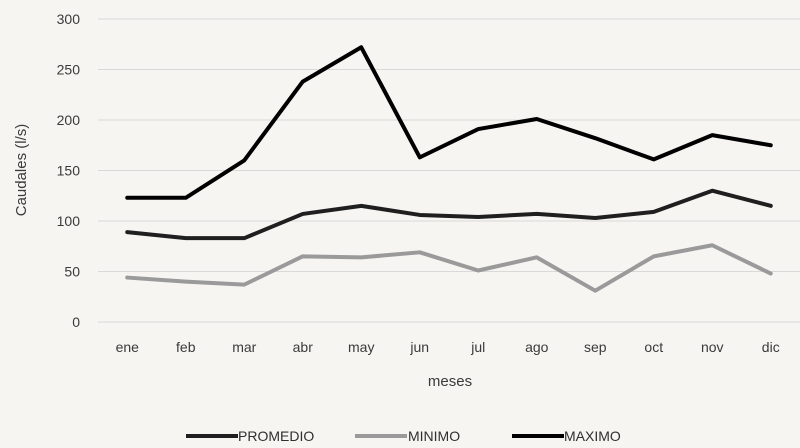 This screenshot has height=448, width=800. I want to click on legend-item-maximo: MAXIMO, so click(566, 436).